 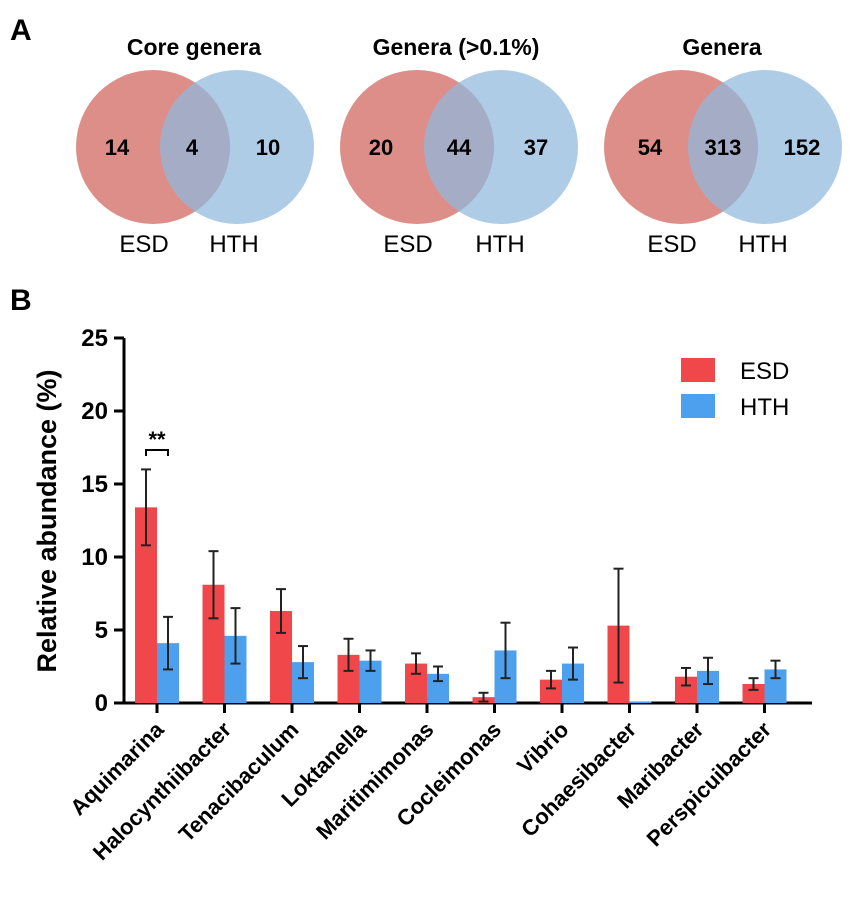 I want to click on bar-hth-maritimimonas, so click(x=438, y=688).